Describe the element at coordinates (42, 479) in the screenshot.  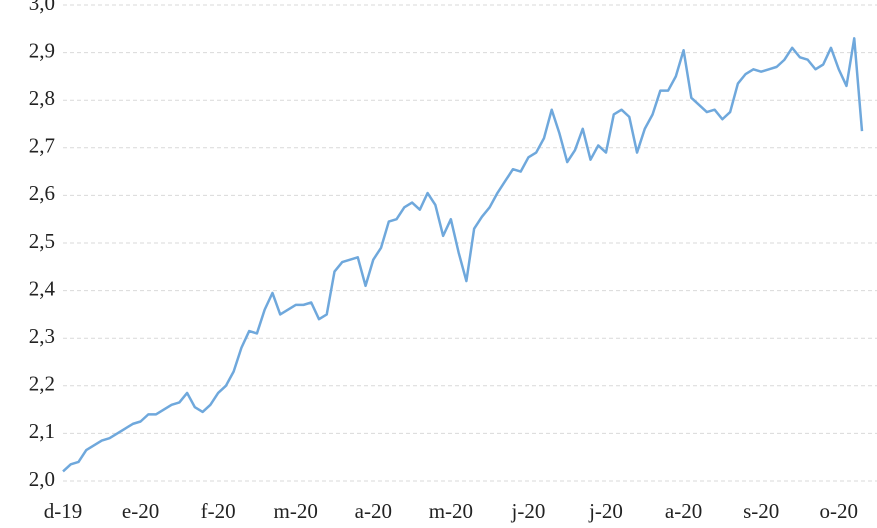
I see `y-tick-label: 2,0` at that location.